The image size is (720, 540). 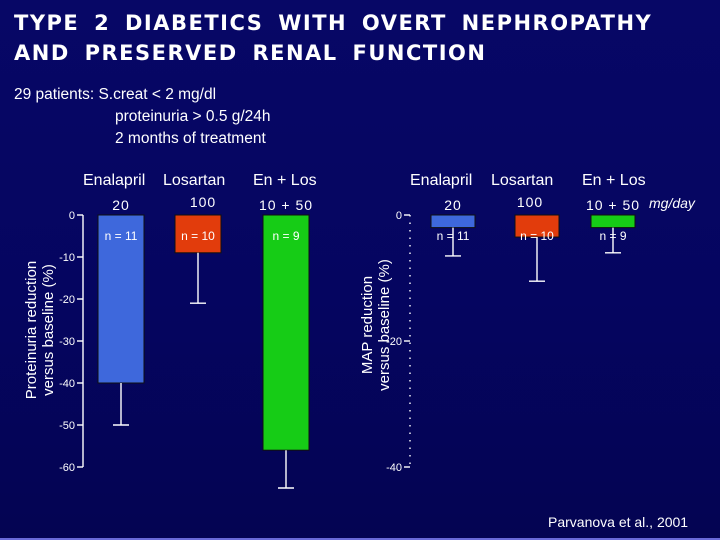 I want to click on patients-line: 29 patients: S.creat < 2 mg/dl, so click(x=115, y=94).